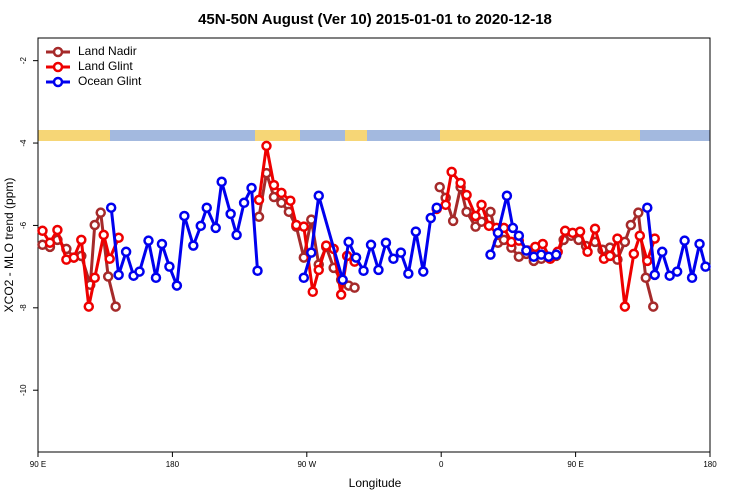  I want to click on y-tick-label: -6, so click(23, 225).